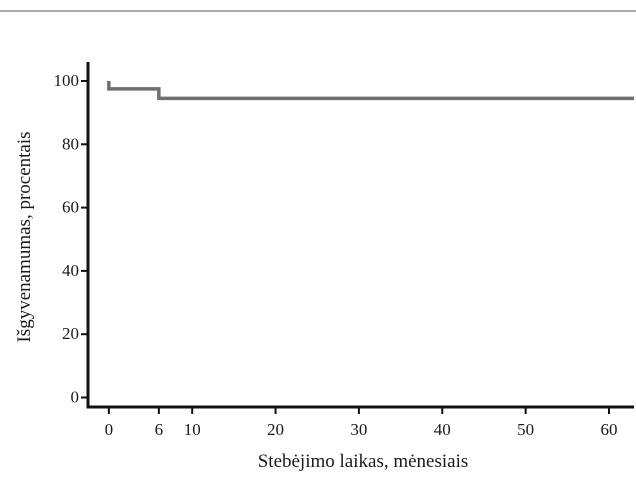 The width and height of the screenshot is (636, 477). Describe the element at coordinates (275, 429) in the screenshot. I see `x-tick-label-20: 20` at that location.